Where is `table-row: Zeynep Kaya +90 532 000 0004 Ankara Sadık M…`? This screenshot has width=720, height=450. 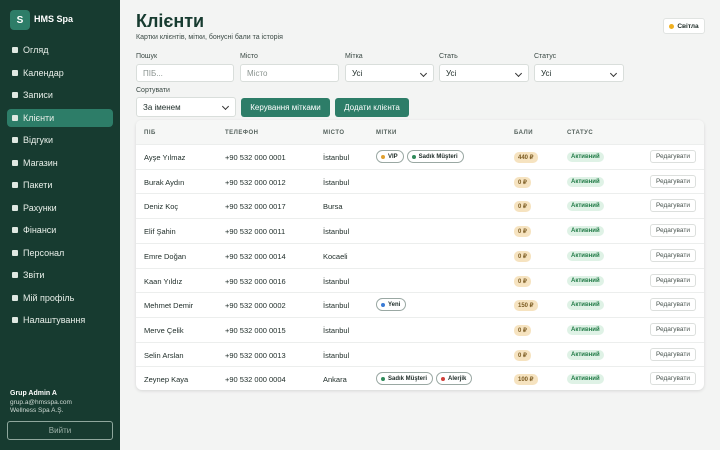
table-row: Zeynep Kaya +90 532 000 0004 Ankara Sadık M… is located at coordinates (420, 378).